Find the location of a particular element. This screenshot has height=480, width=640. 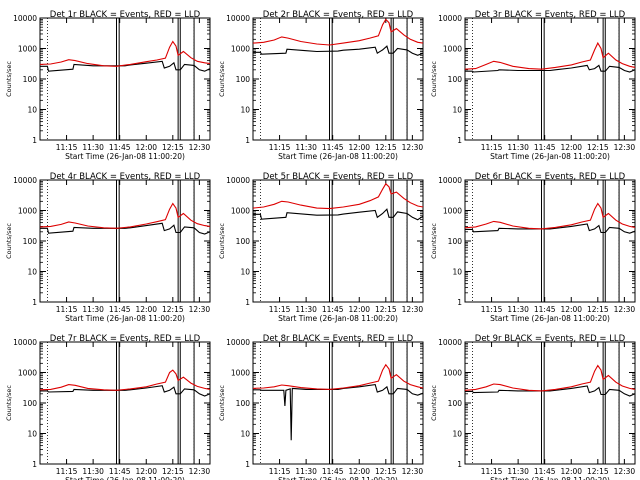

panel-title: Det 7r BLACK = Events, RED = LLD is located at coordinates (125, 339).